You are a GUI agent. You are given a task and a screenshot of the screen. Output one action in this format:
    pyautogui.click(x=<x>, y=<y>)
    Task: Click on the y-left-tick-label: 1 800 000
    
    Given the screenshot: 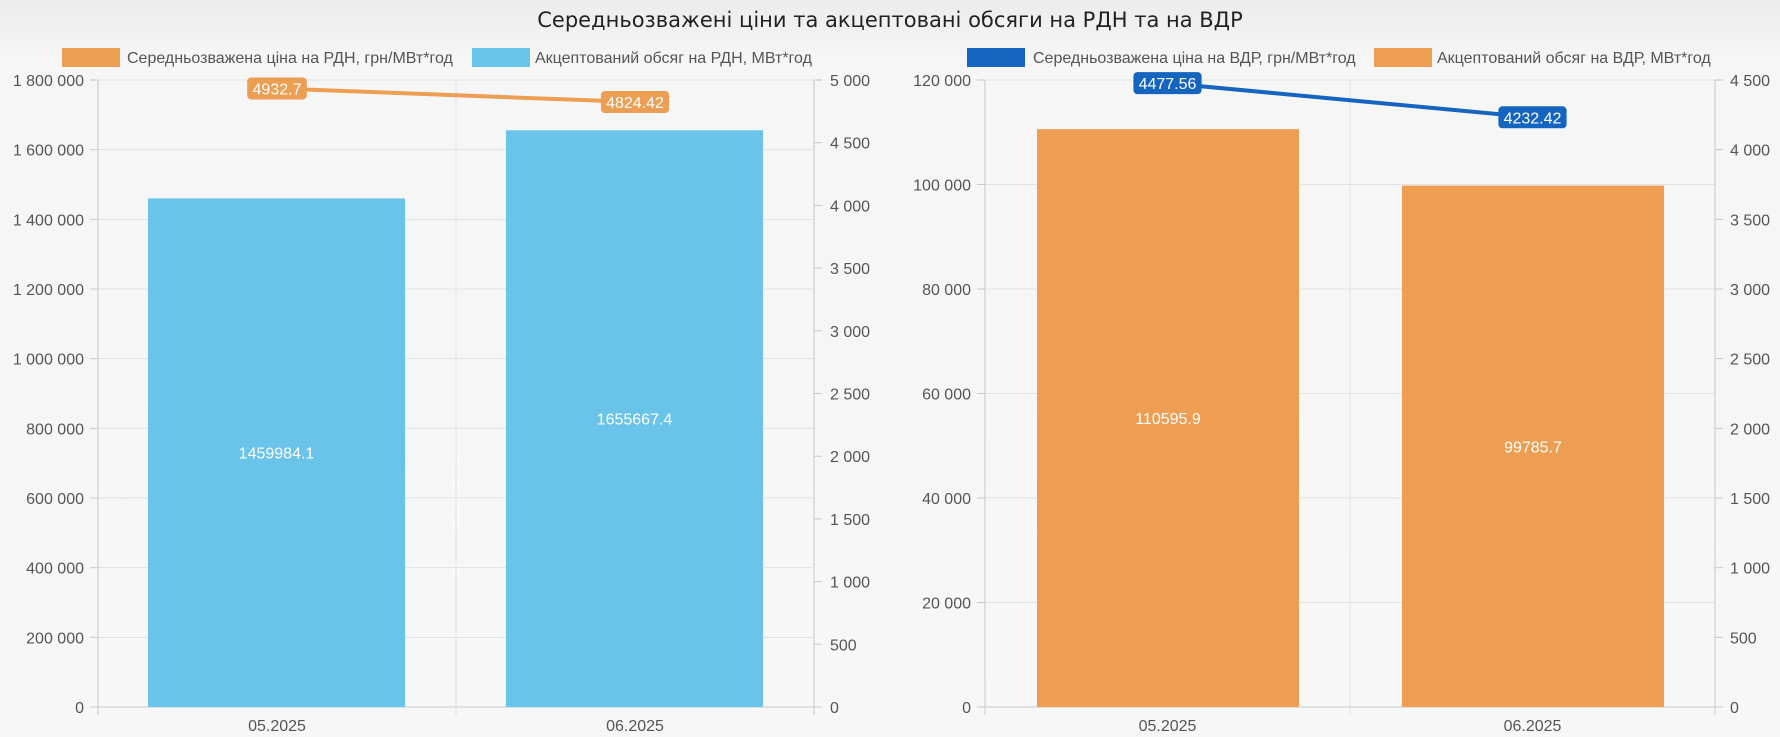 What is the action you would take?
    pyautogui.click(x=48, y=81)
    